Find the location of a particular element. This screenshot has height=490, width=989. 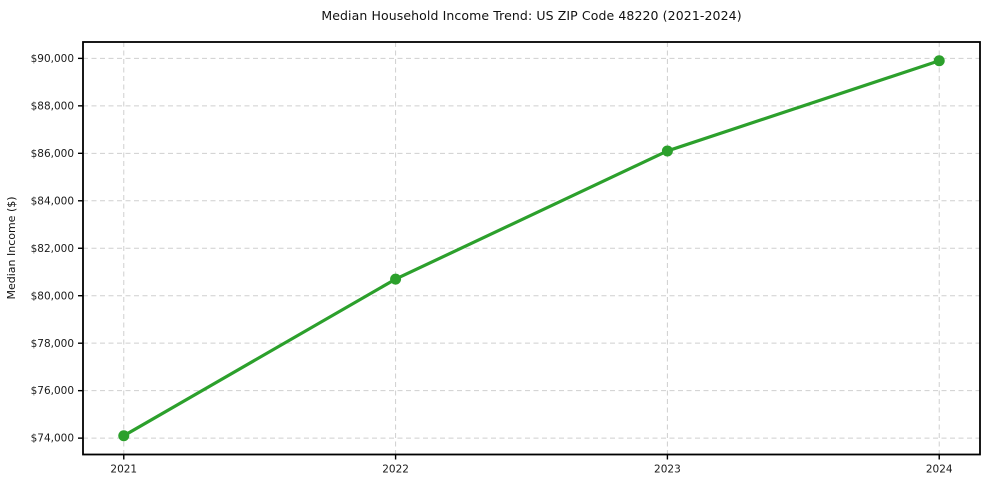

y-tick-label: $80,000 is located at coordinates (52, 296).